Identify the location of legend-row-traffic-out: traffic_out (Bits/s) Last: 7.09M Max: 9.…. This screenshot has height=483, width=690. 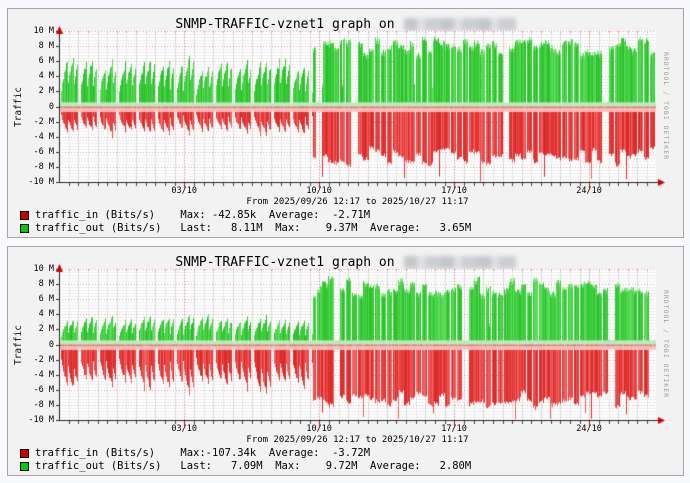
(245, 466).